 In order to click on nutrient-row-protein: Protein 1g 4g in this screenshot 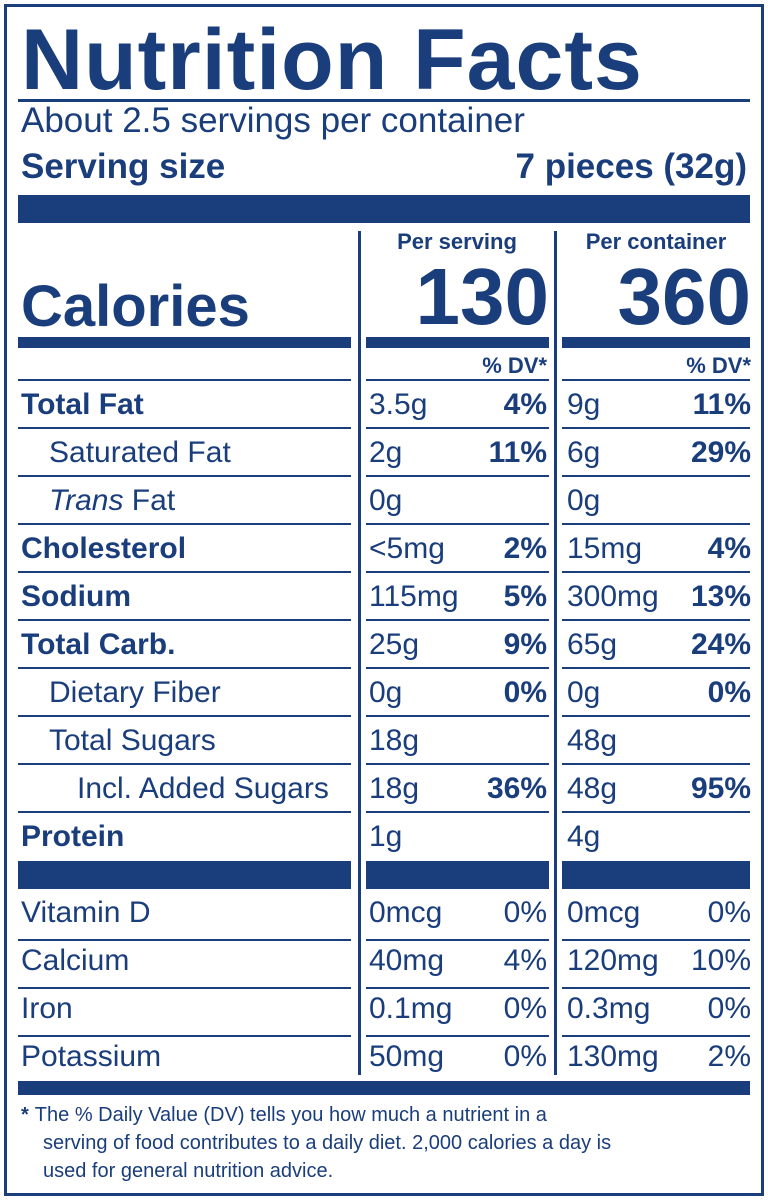, I will do `click(387, 837)`.